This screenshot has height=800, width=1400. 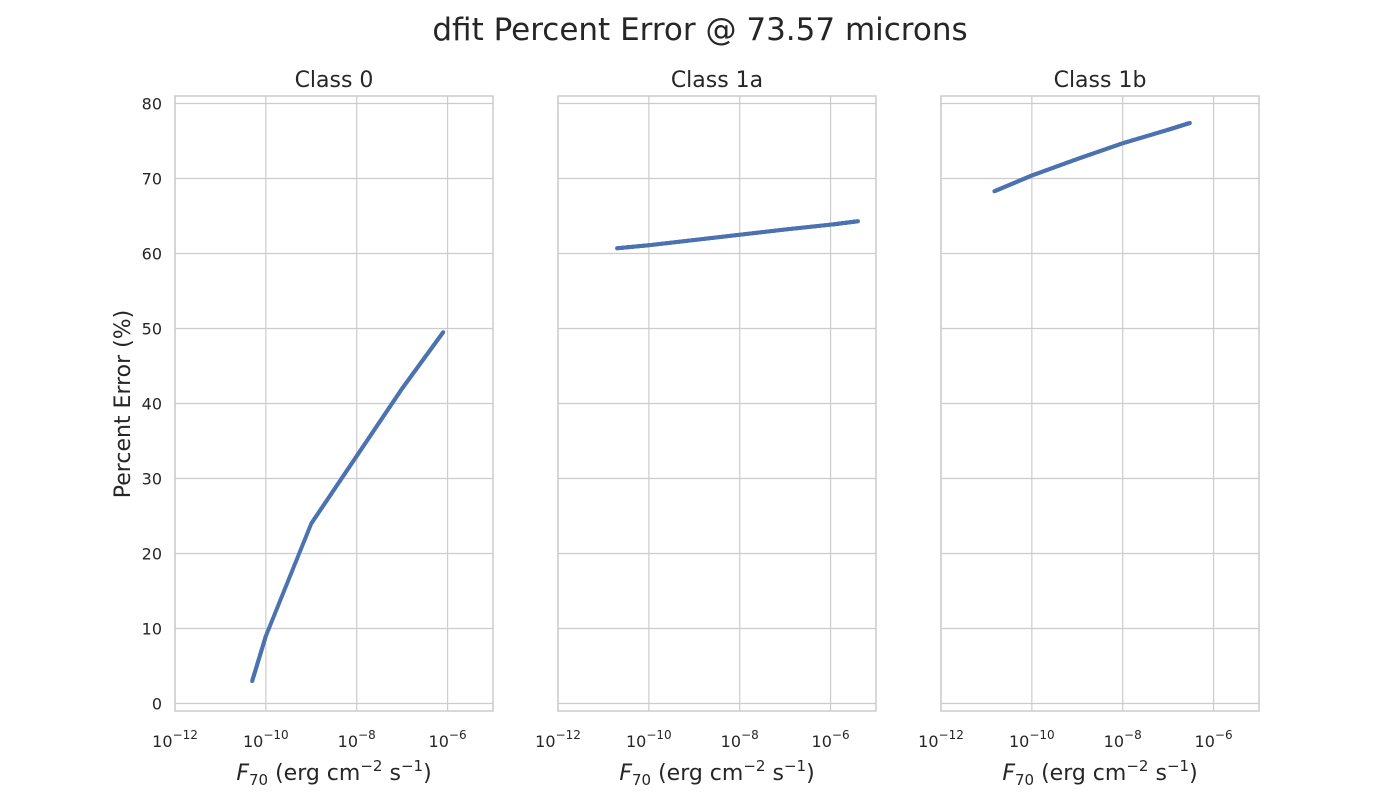 What do you see at coordinates (1100, 80) in the screenshot?
I see `subplot-title: Class 1b` at bounding box center [1100, 80].